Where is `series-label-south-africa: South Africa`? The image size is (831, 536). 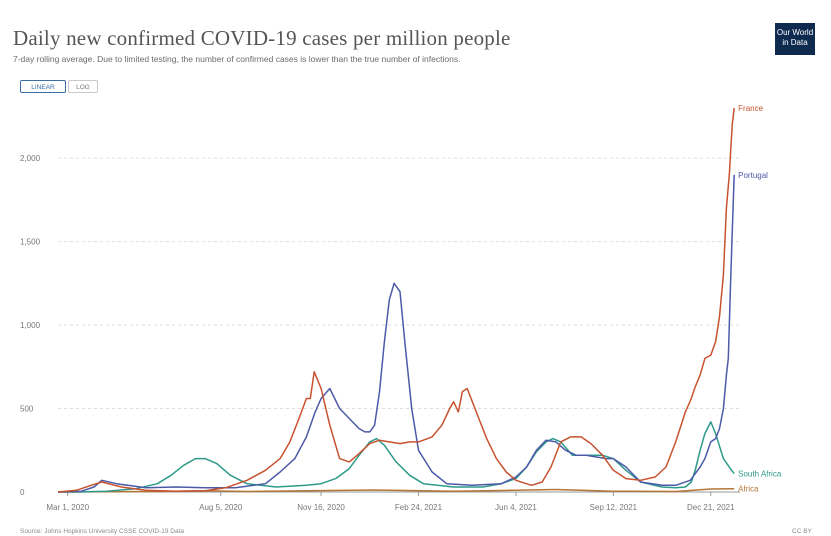 series-label-south-africa: South Africa is located at coordinates (760, 474).